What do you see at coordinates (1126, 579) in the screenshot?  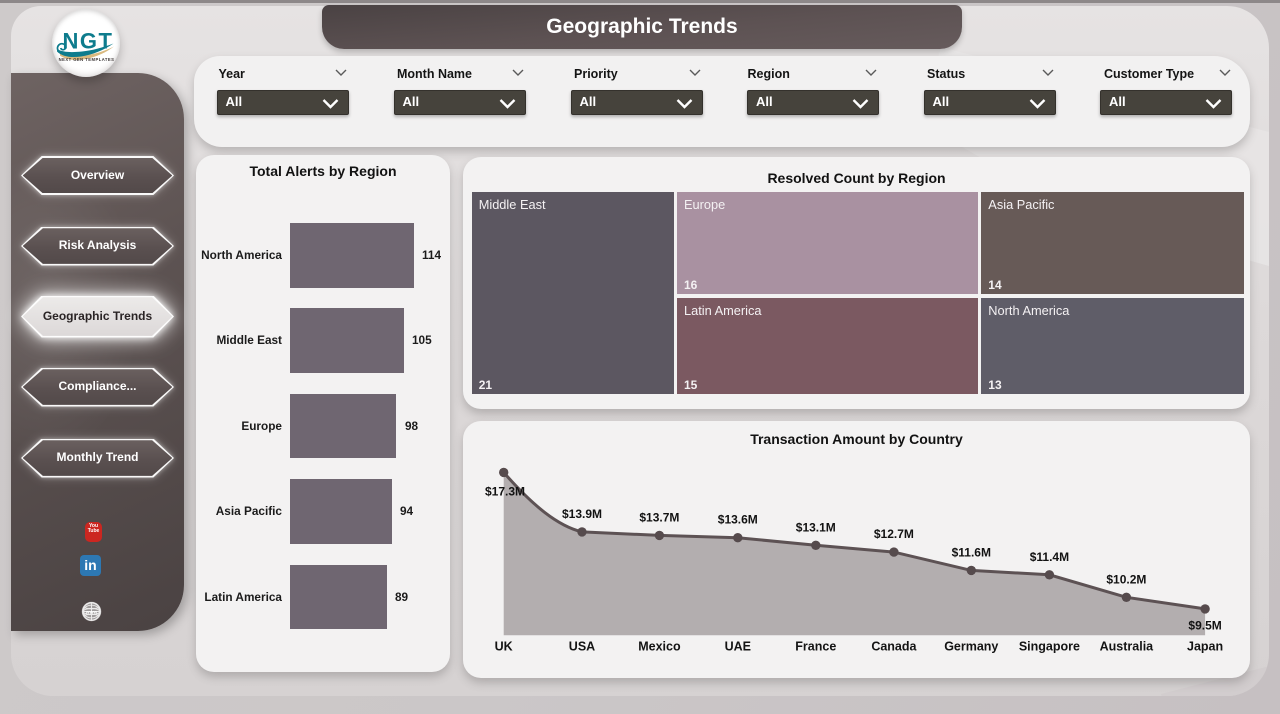 I see `svg-text: $10.2M` at bounding box center [1126, 579].